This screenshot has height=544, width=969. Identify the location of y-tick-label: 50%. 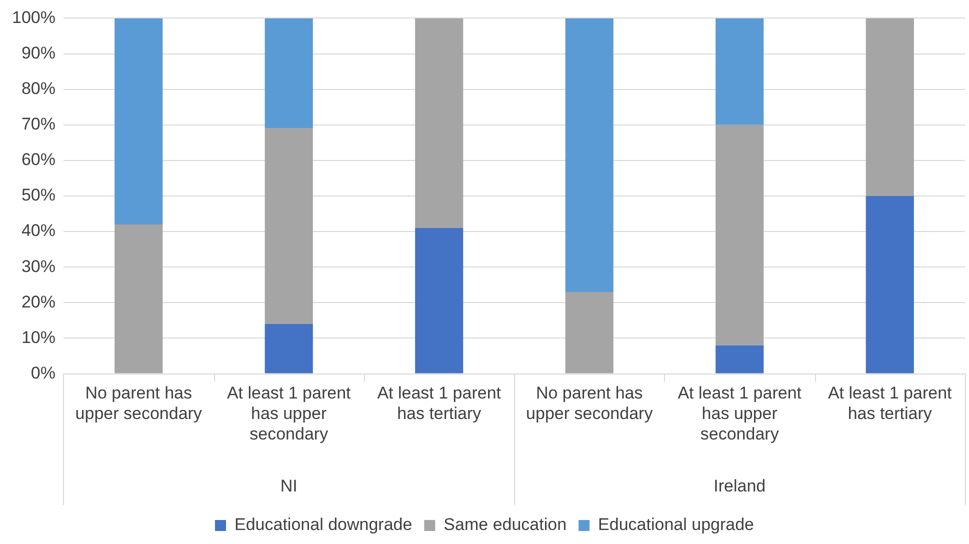
(38, 195).